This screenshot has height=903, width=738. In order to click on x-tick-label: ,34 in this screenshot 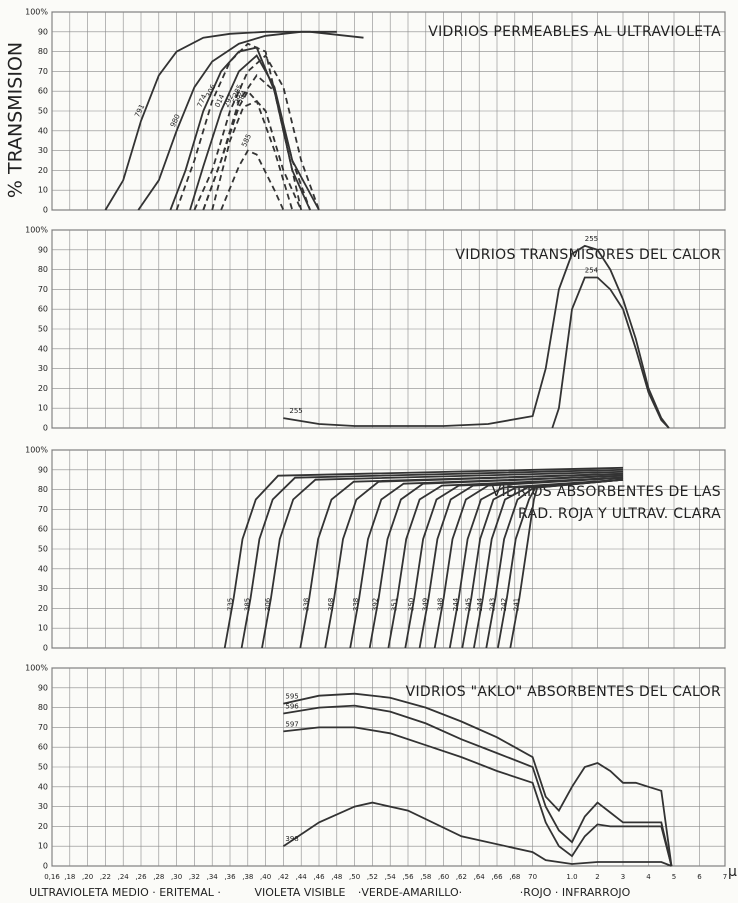, I will do `click(213, 877)`.